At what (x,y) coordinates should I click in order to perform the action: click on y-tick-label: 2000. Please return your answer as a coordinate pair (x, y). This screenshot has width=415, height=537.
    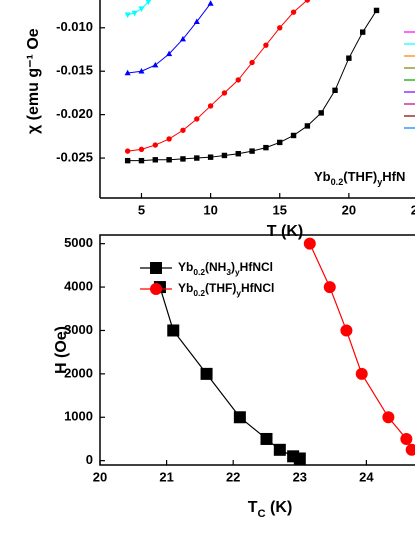
    Looking at the image, I should click on (78, 372).